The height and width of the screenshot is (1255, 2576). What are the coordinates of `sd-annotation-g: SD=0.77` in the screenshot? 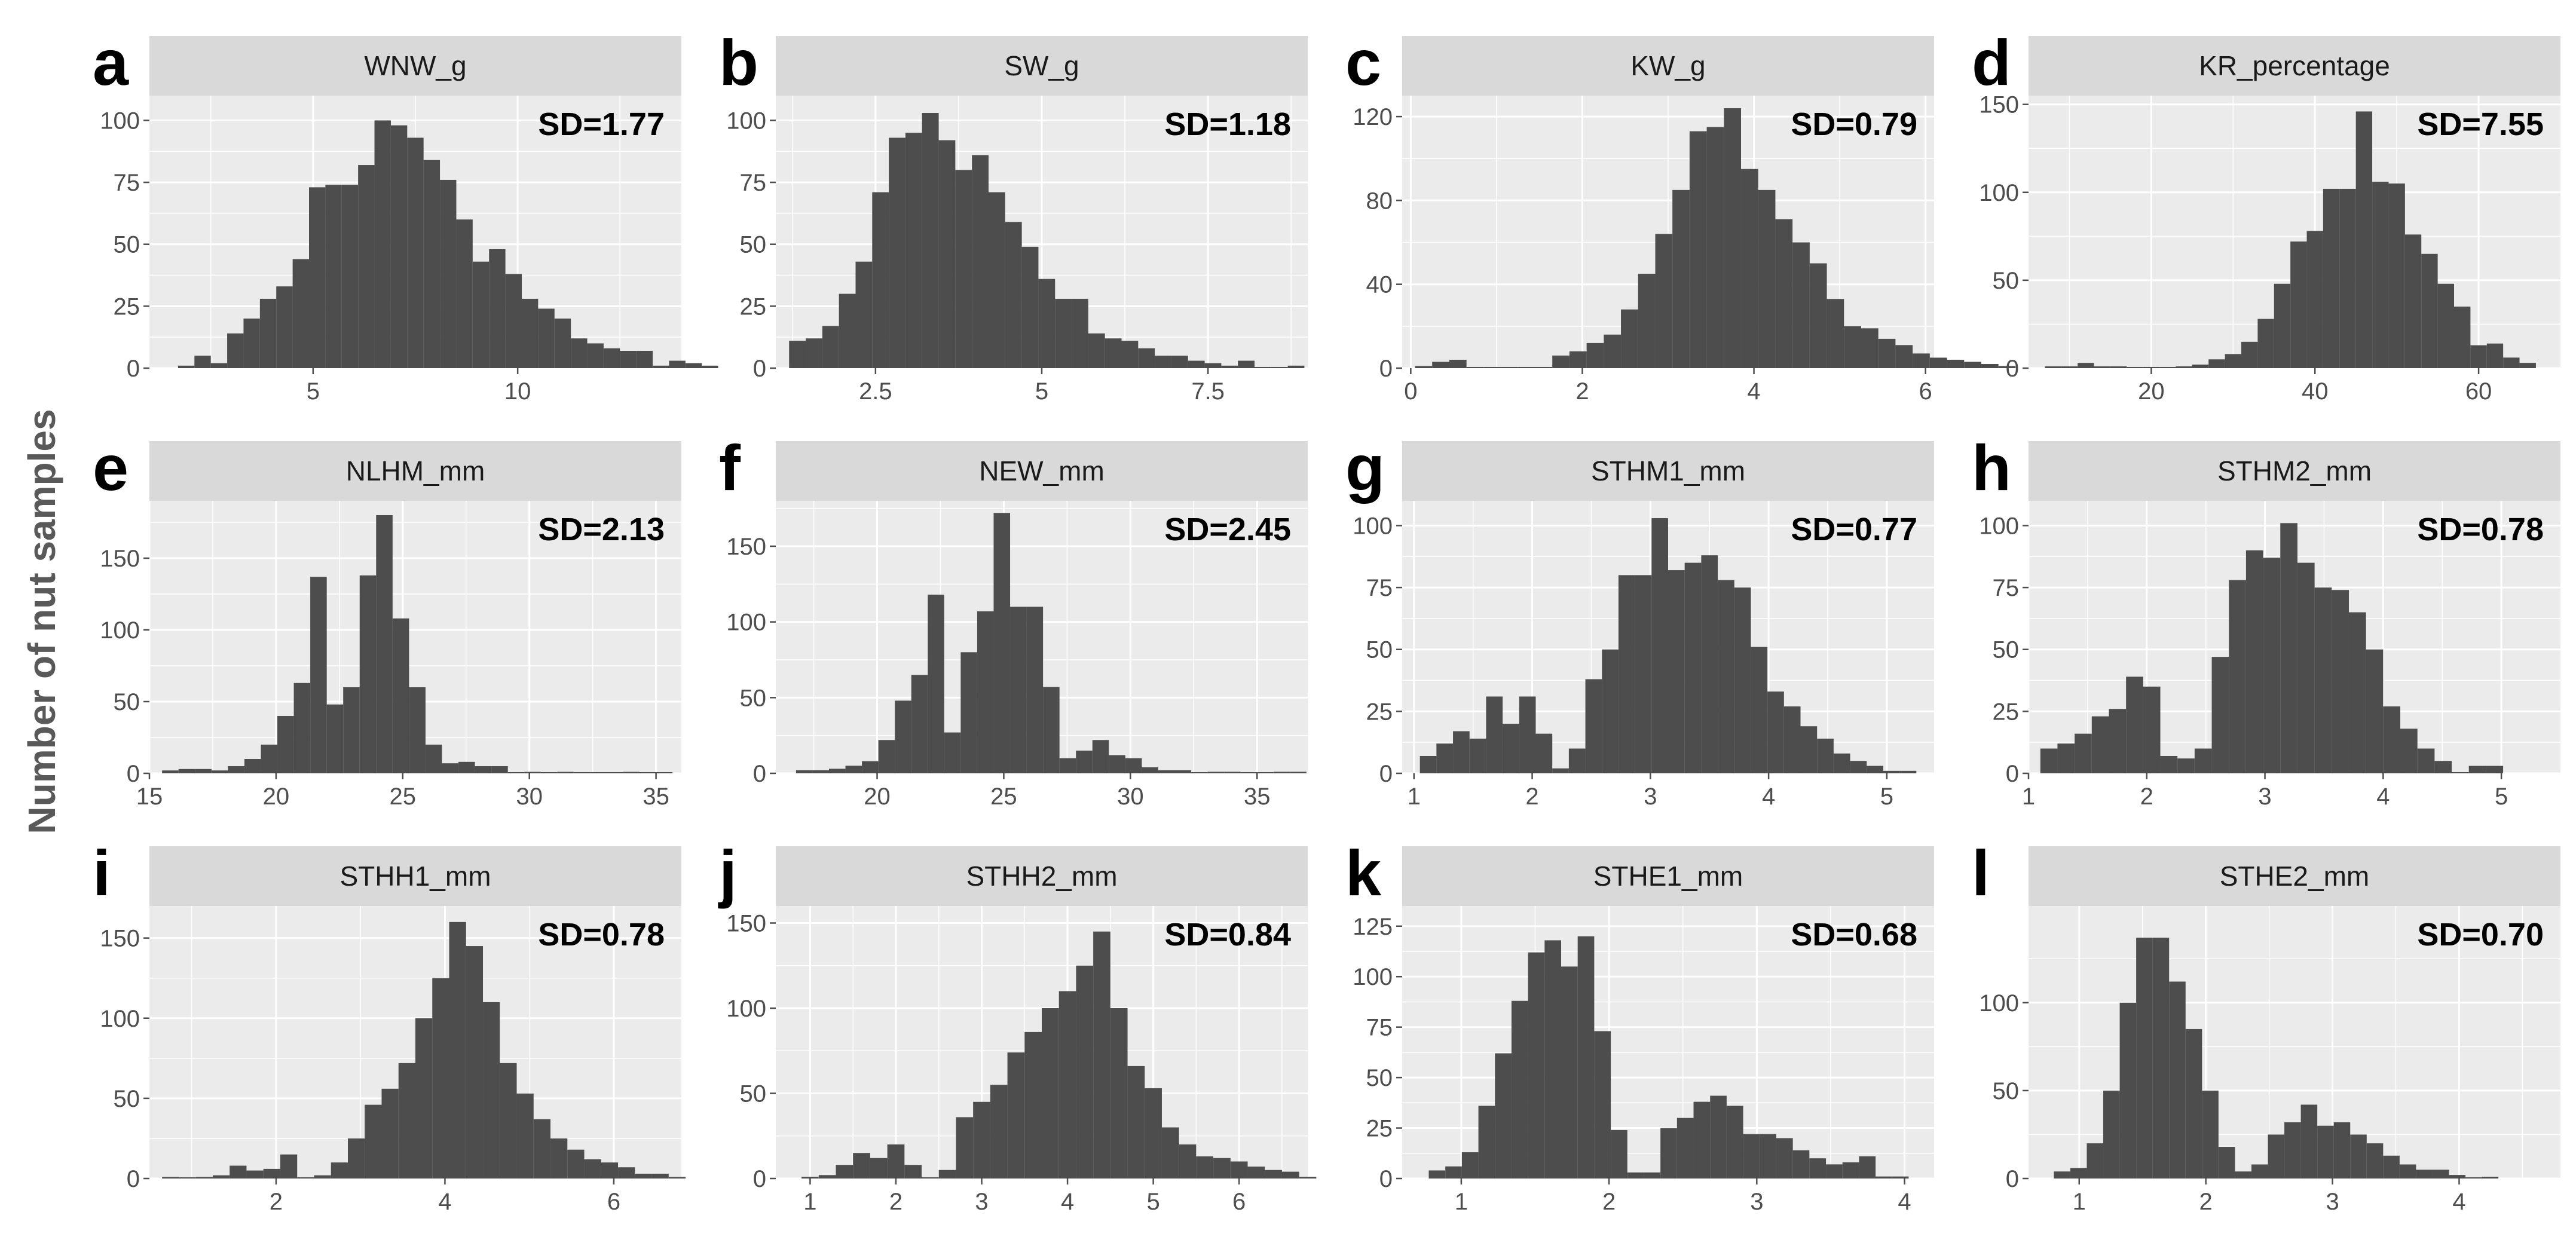 It's located at (1854, 529).